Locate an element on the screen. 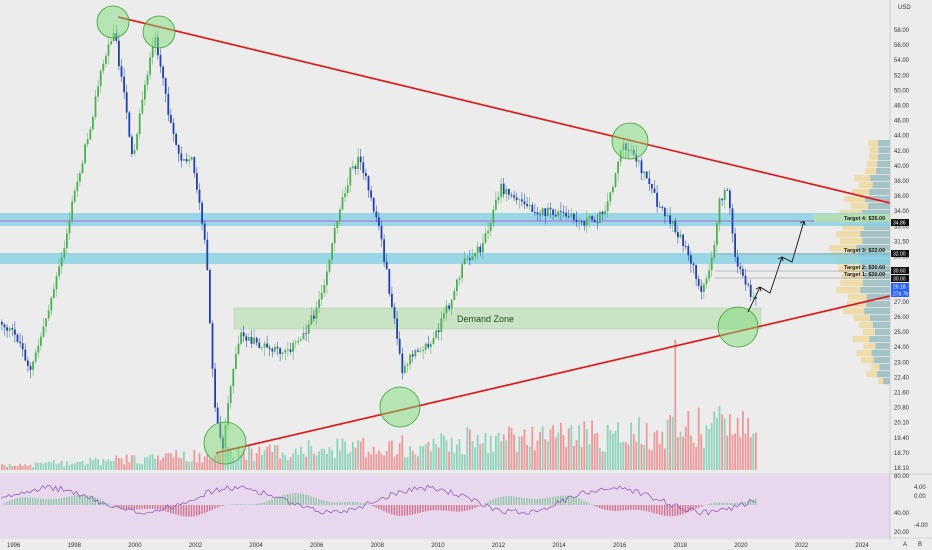 The image size is (932, 550). price-badge is located at coordinates (900, 270).